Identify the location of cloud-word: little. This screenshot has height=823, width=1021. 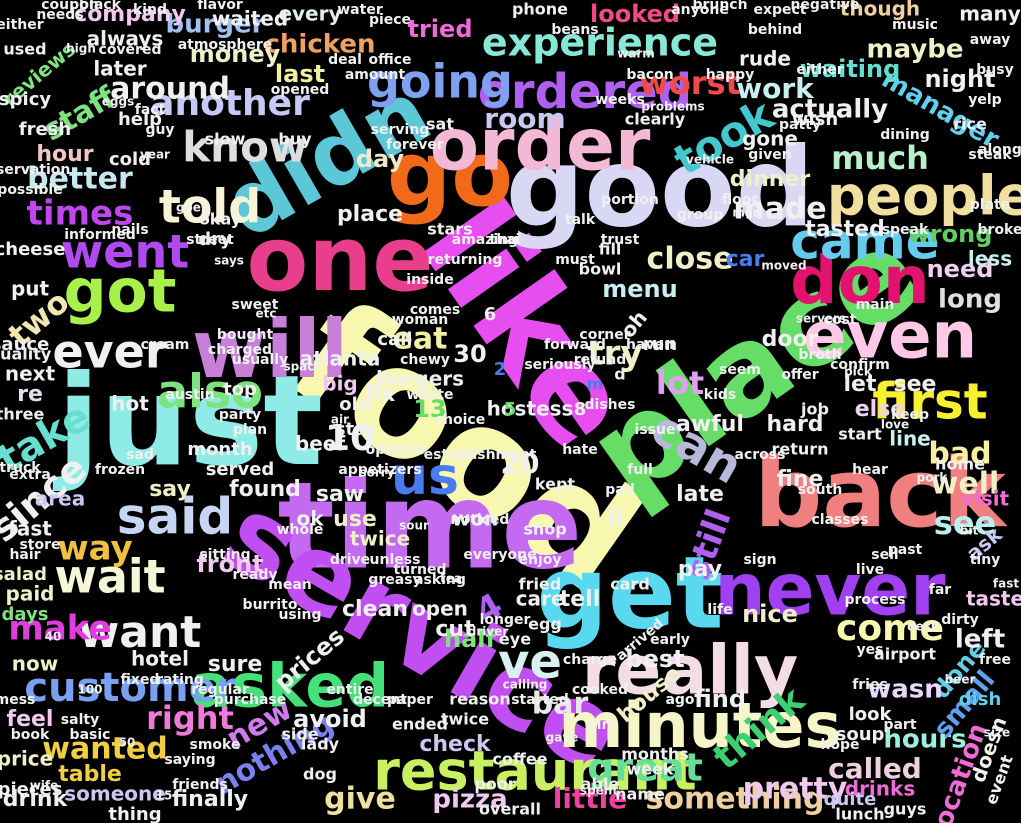
(590, 798).